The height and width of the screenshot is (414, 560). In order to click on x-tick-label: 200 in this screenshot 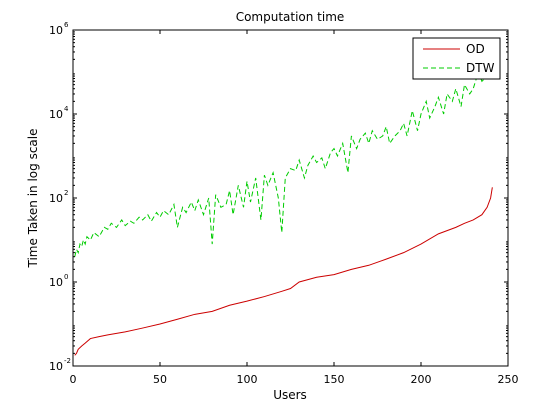, I will do `click(421, 379)`.